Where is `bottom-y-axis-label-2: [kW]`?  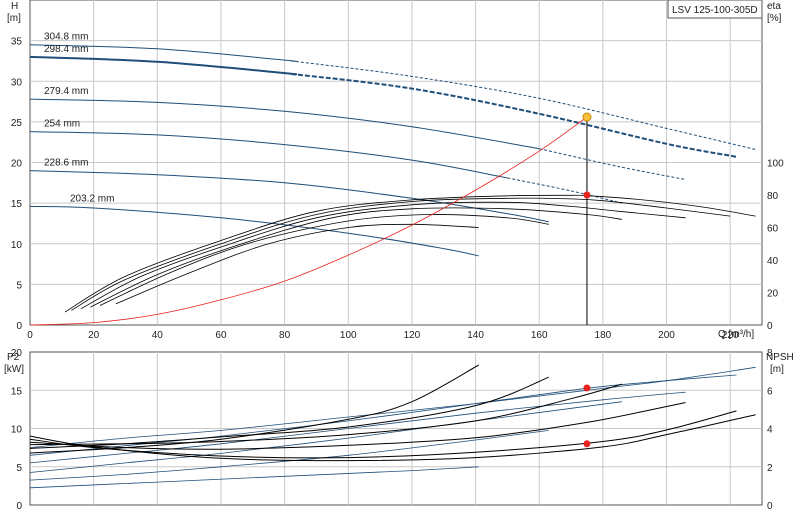 bottom-y-axis-label-2: [kW] is located at coordinates (14, 369).